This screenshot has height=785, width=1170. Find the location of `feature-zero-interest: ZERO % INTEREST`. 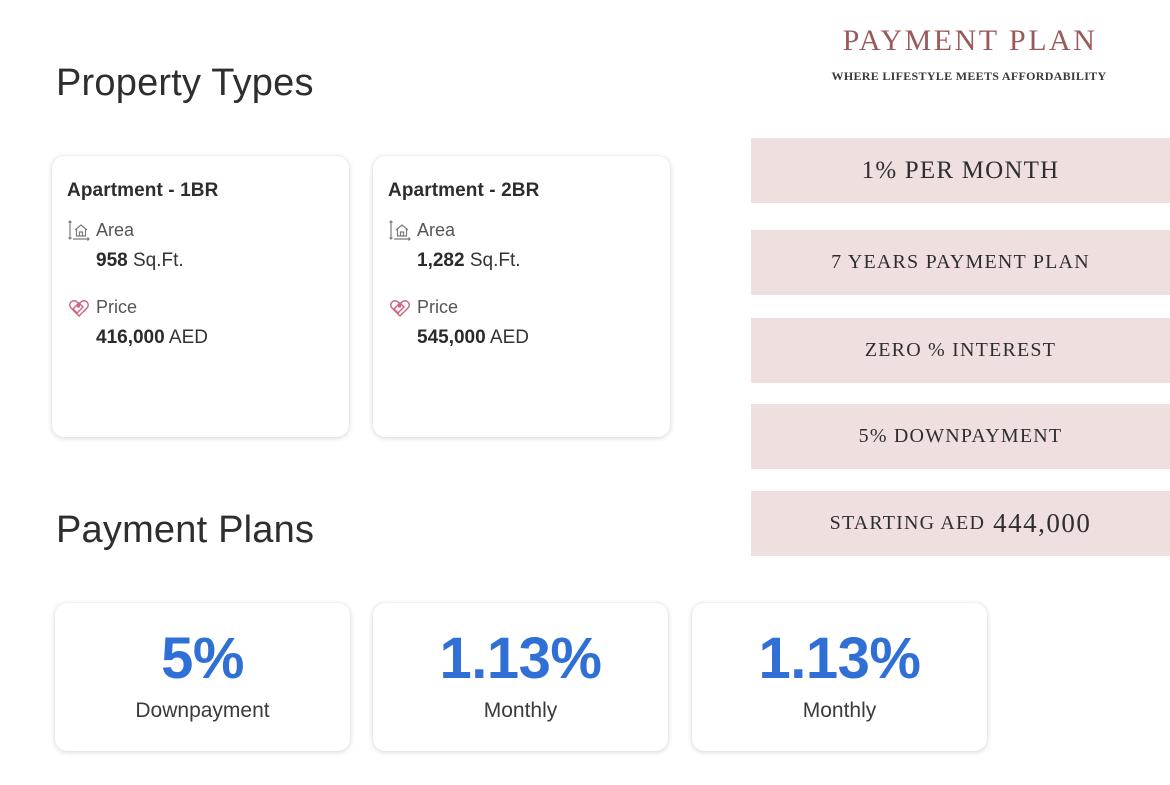

feature-zero-interest: ZERO % INTEREST is located at coordinates (960, 350).